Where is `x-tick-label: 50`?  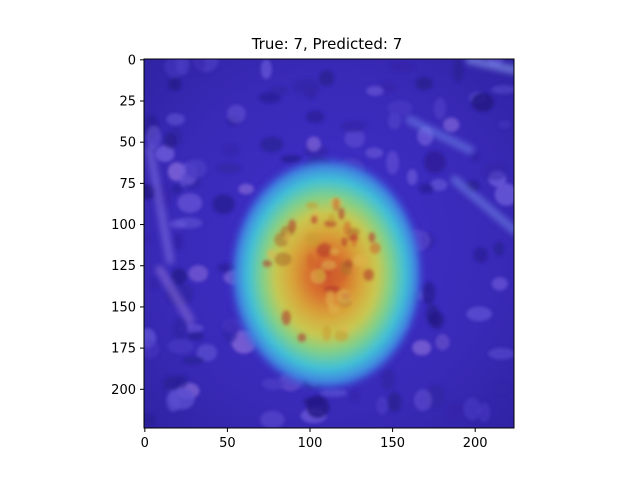 x-tick-label: 50 is located at coordinates (227, 443).